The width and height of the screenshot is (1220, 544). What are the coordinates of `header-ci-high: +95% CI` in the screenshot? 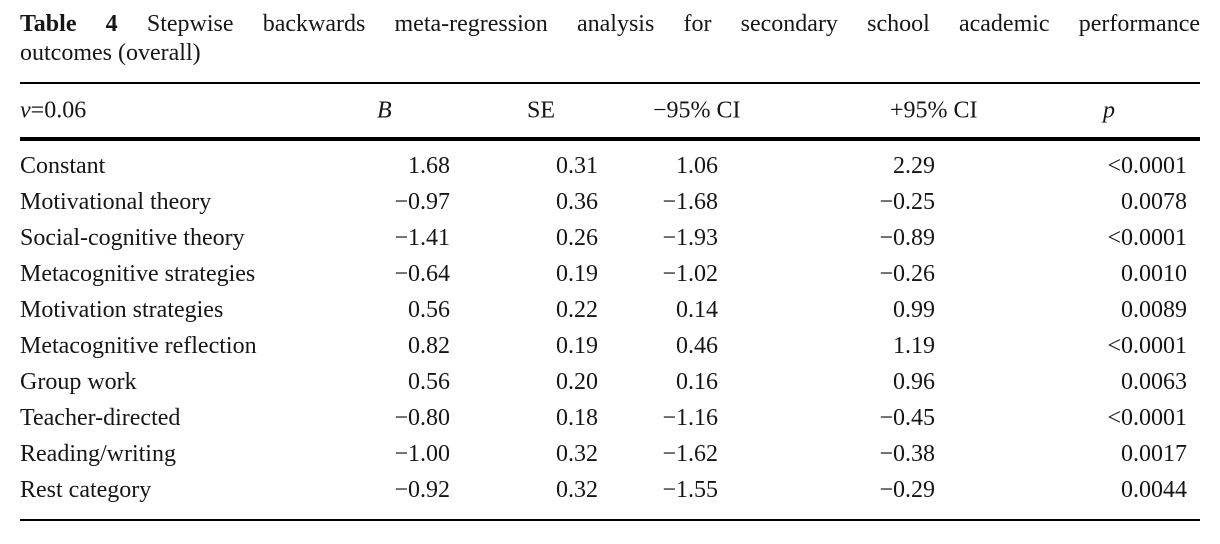 It's located at (934, 110).